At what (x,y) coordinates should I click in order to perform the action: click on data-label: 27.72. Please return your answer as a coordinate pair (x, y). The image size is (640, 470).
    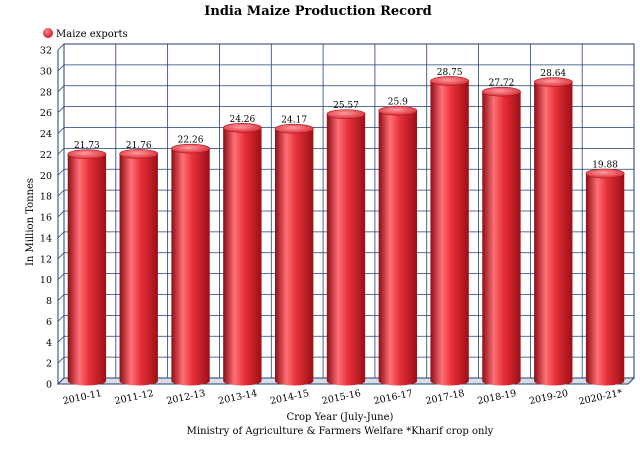
    Looking at the image, I should click on (502, 84).